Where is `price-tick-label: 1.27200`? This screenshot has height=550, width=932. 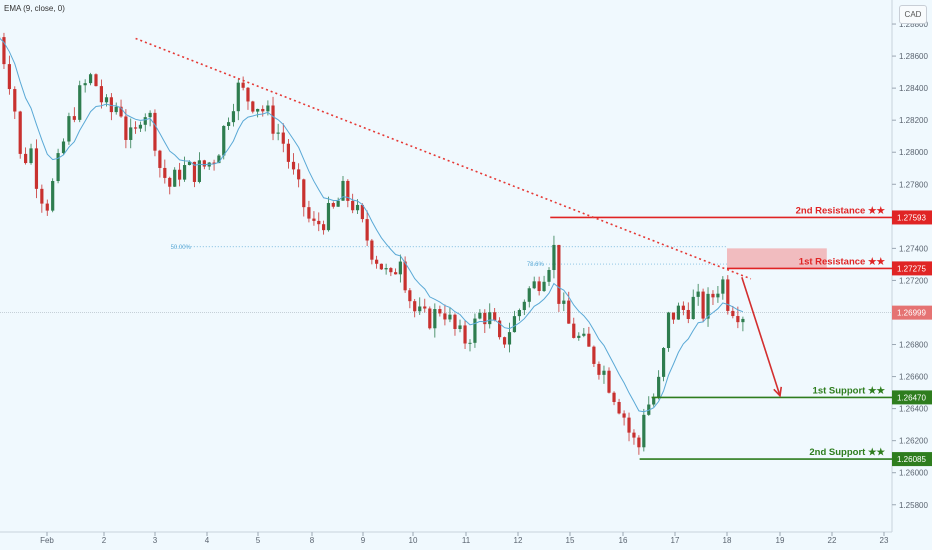 price-tick-label: 1.27200 is located at coordinates (913, 280).